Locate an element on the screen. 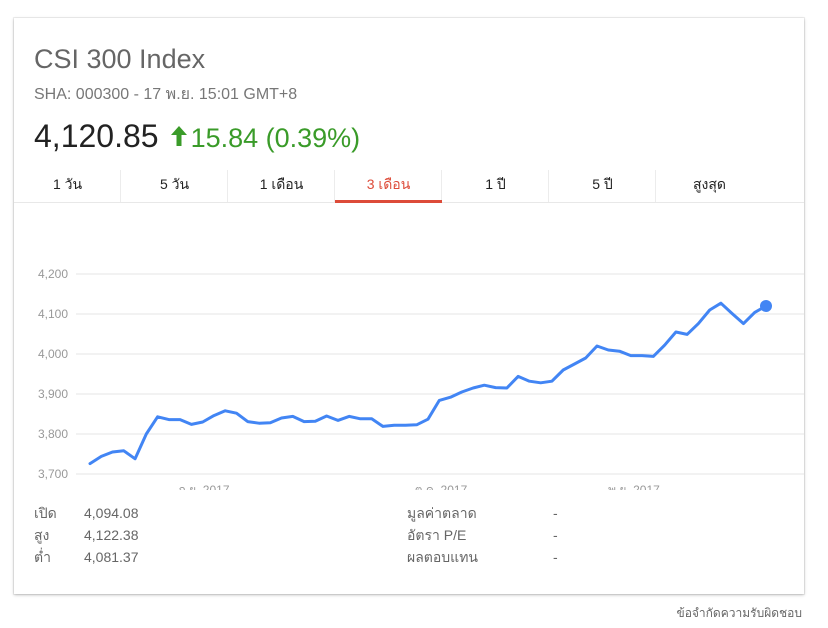 This screenshot has height=628, width=828. tab-label: สูงสุด is located at coordinates (709, 184).